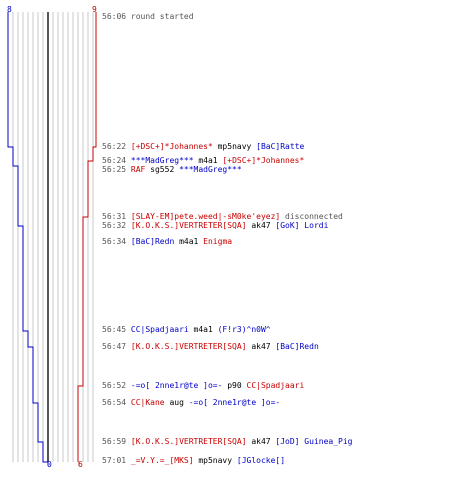  I want to click on weapon-name: p90, so click(234, 385).